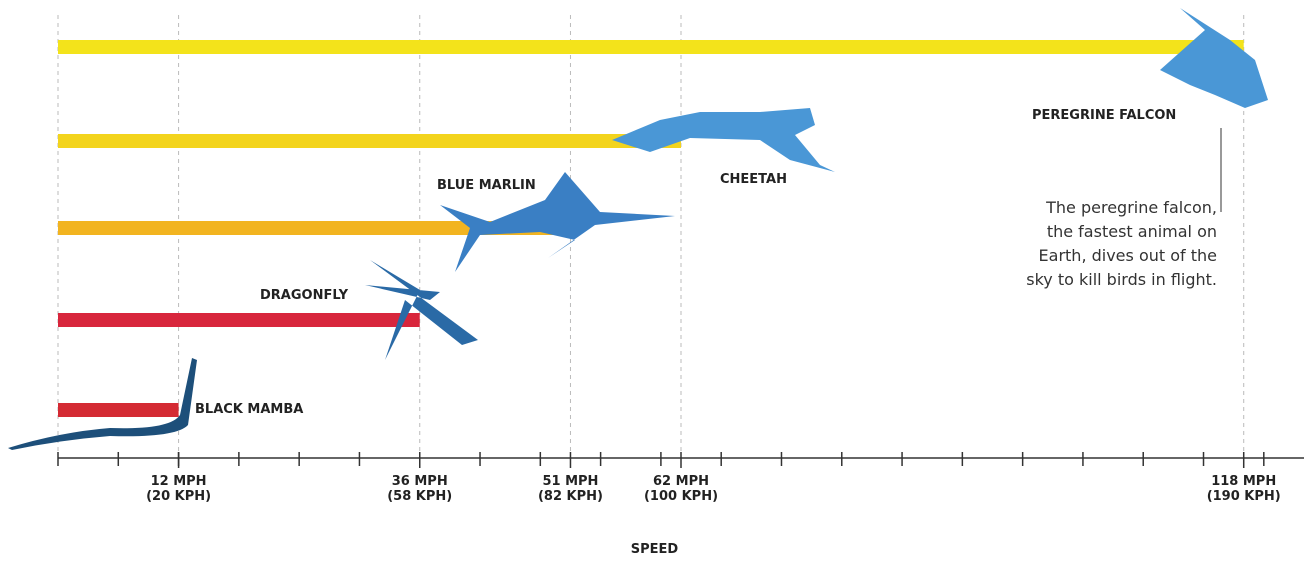 The height and width of the screenshot is (561, 1309). I want to click on mamba-shape, so click(102, 404).